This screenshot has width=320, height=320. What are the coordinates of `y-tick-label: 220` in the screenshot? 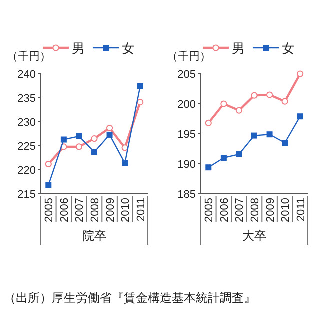 It's located at (27, 171).